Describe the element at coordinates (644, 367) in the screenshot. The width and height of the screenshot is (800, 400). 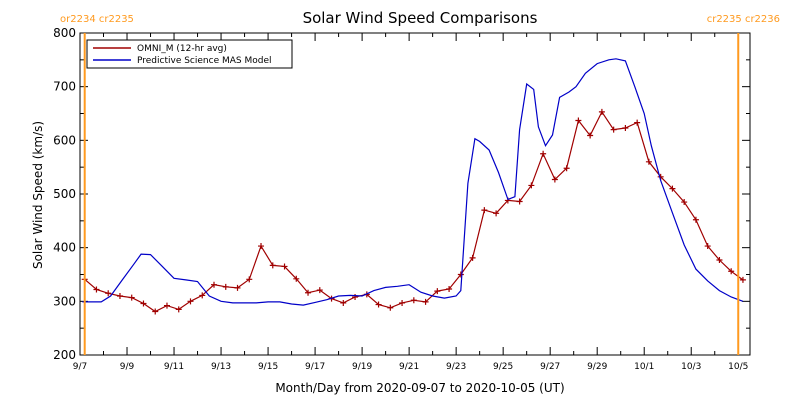
I see `x-tick-label: 10/1` at that location.